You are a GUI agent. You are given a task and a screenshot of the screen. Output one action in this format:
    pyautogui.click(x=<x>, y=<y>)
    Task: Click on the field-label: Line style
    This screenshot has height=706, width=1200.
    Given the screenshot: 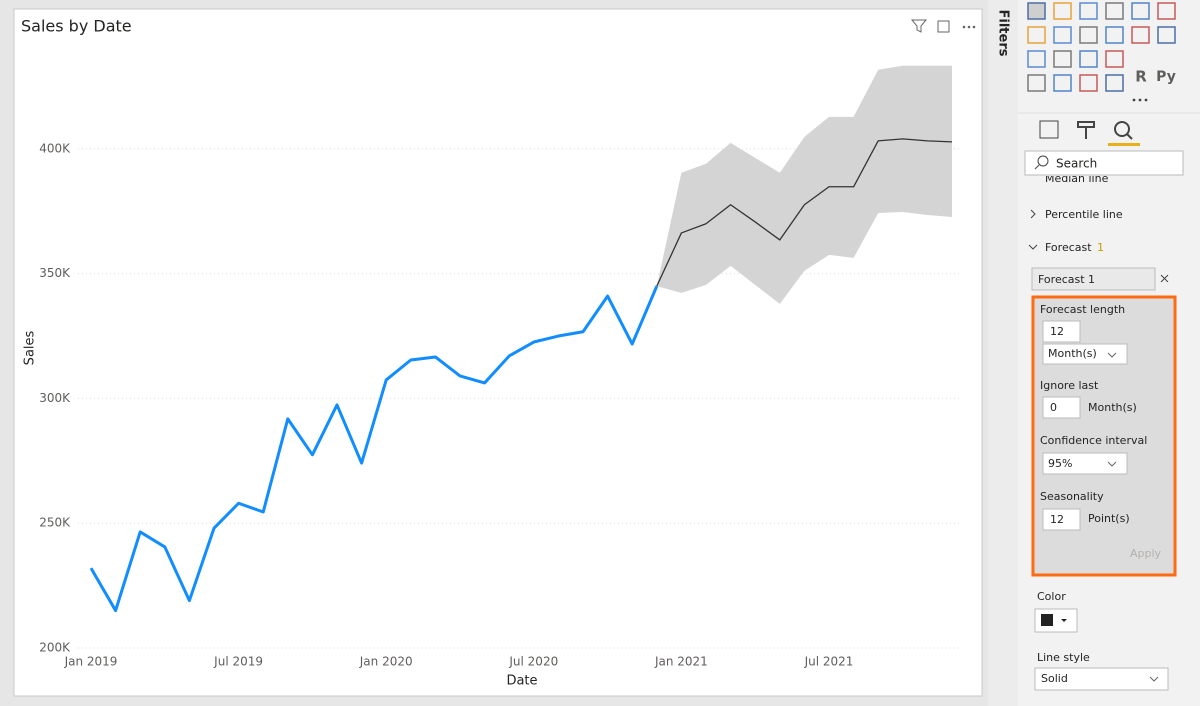 What is the action you would take?
    pyautogui.click(x=1063, y=657)
    